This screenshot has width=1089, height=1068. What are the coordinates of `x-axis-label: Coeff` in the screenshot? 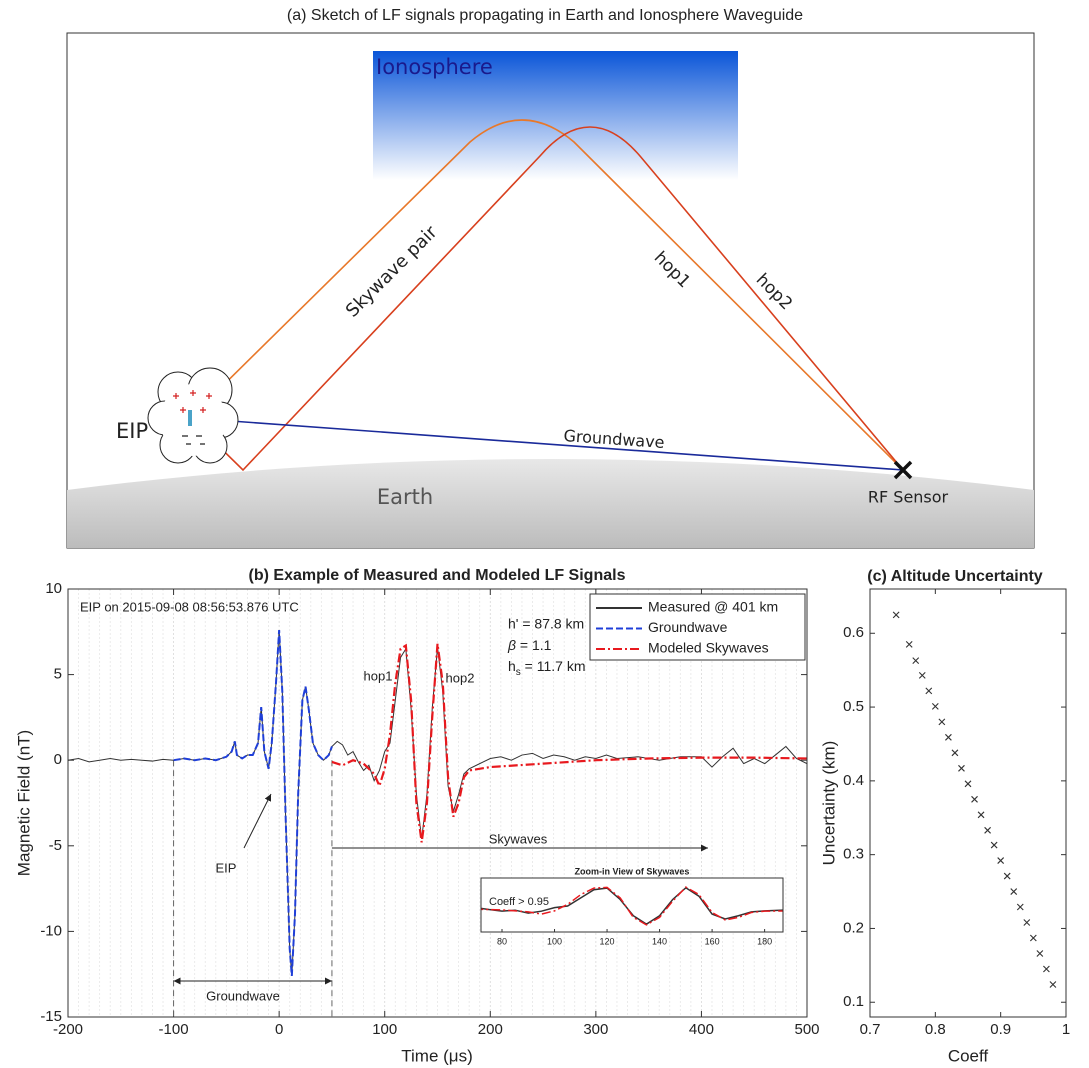 It's located at (968, 1055).